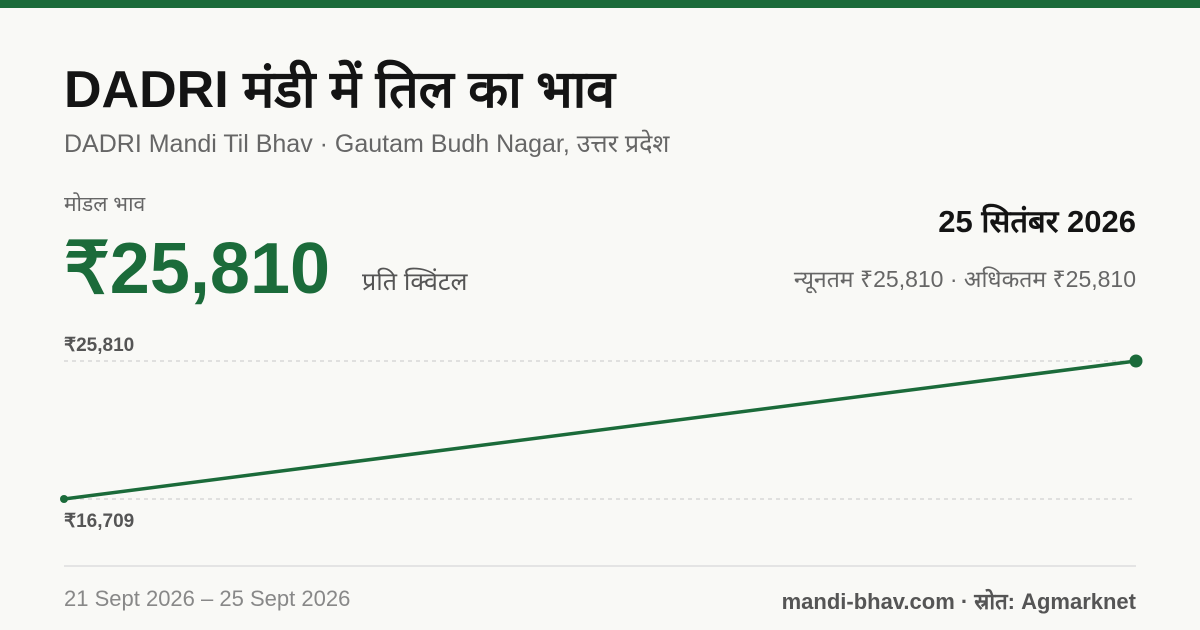  What do you see at coordinates (105, 204) in the screenshot?
I see `price-label: मोडल भाव` at bounding box center [105, 204].